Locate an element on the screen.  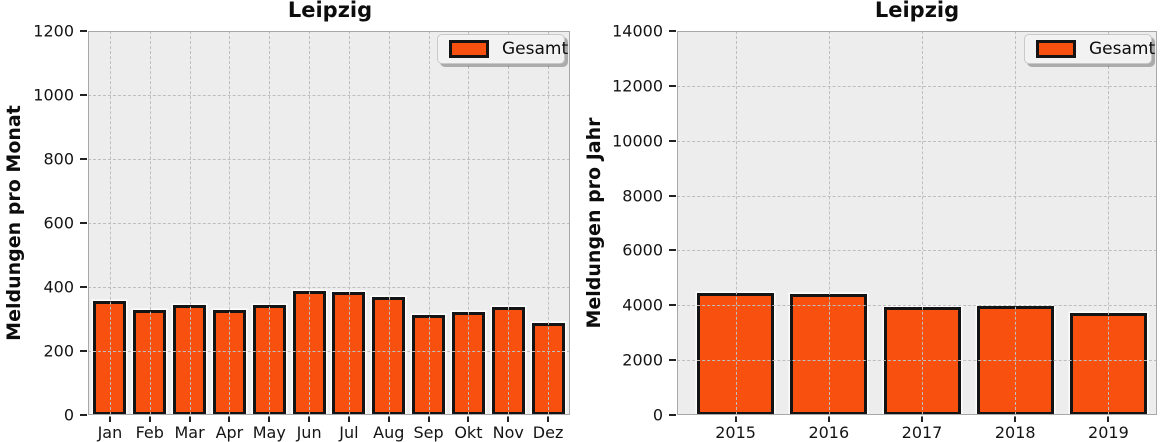
x-tick-label: Apr is located at coordinates (229, 432).